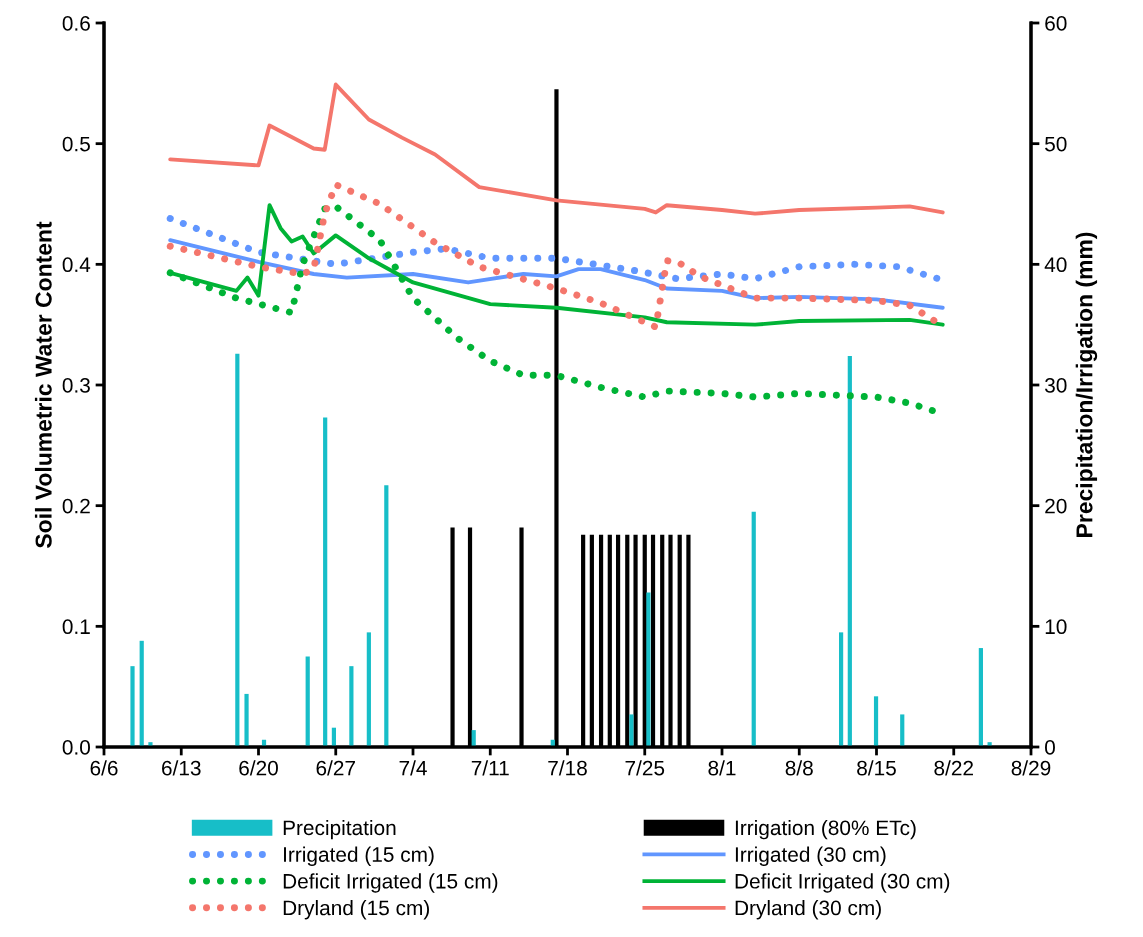 The width and height of the screenshot is (1143, 937). I want to click on y2-tick-label: 30, so click(1055, 385).